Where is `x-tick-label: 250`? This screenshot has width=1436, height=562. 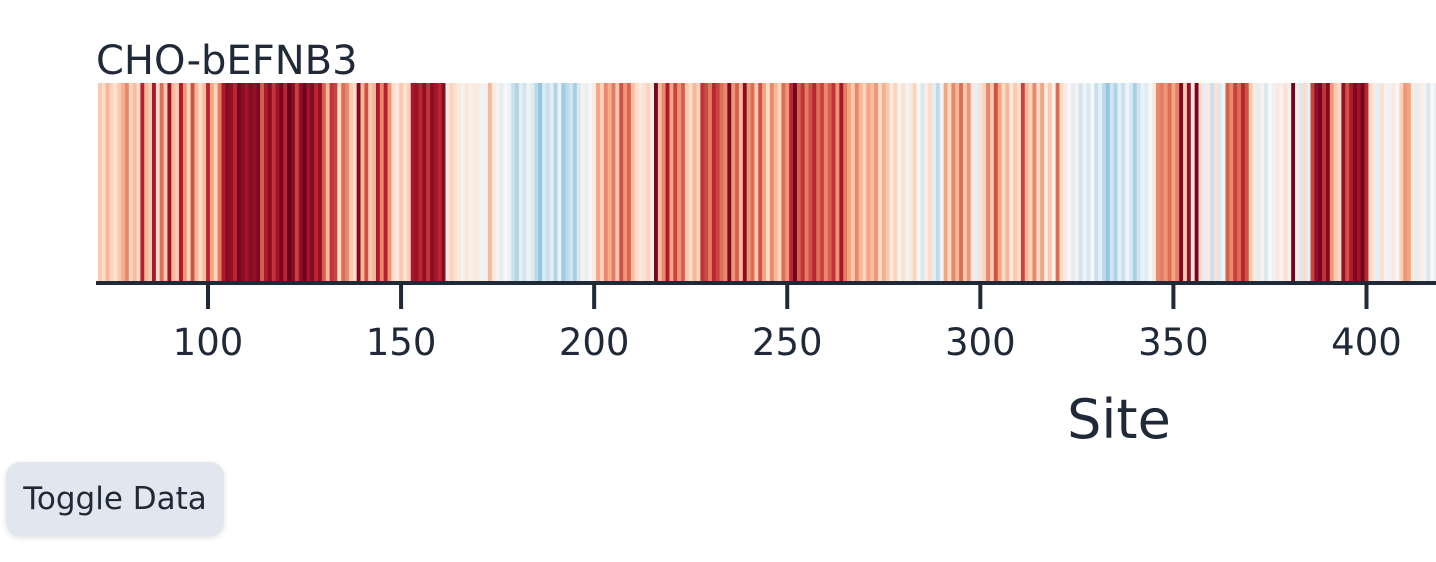
x-tick-label: 250 is located at coordinates (787, 342).